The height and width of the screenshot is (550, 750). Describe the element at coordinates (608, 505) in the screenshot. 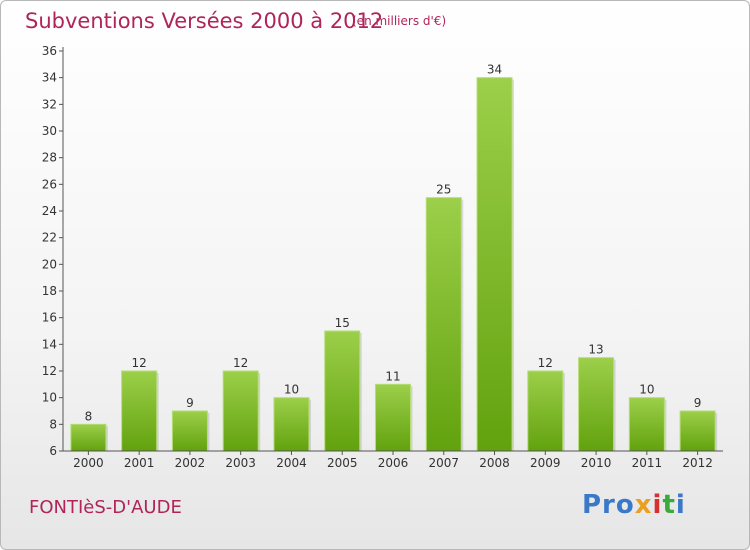

I see `logo-part: Pro` at that location.